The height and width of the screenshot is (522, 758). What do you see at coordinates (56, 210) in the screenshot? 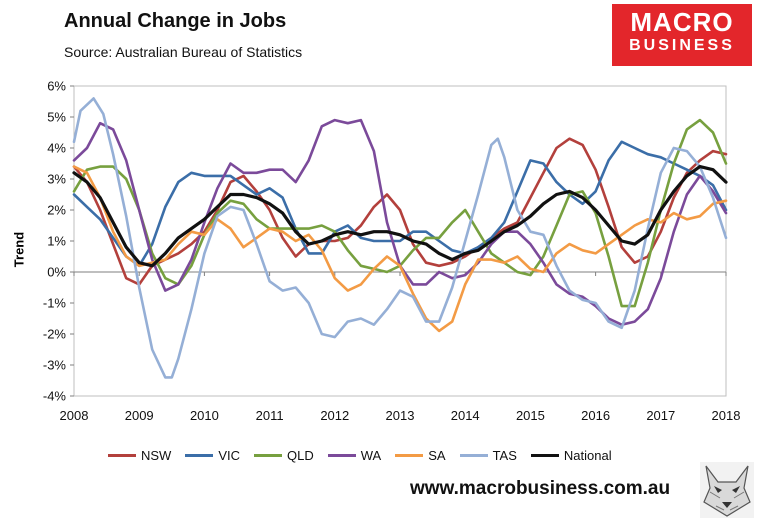
I see `y-tick-label: 2%` at bounding box center [56, 210].